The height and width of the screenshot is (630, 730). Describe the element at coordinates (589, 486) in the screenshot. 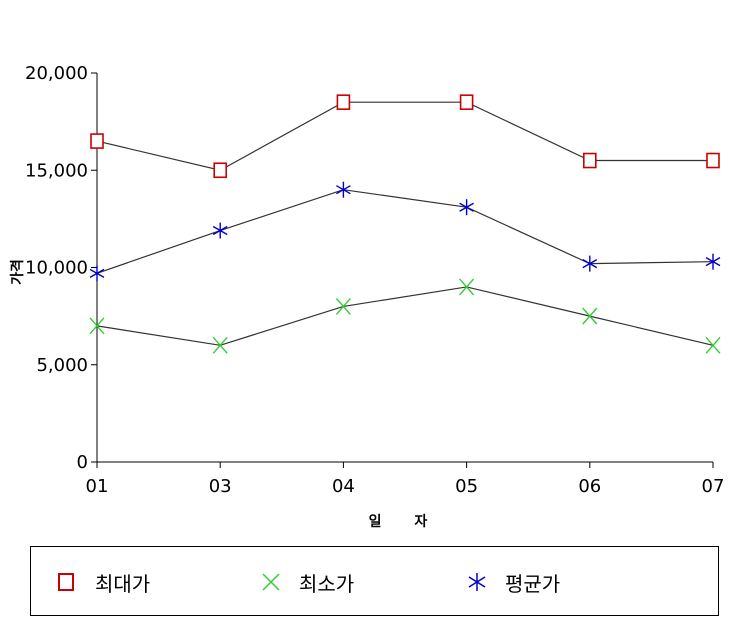

I see `x-tick-label: 06` at that location.